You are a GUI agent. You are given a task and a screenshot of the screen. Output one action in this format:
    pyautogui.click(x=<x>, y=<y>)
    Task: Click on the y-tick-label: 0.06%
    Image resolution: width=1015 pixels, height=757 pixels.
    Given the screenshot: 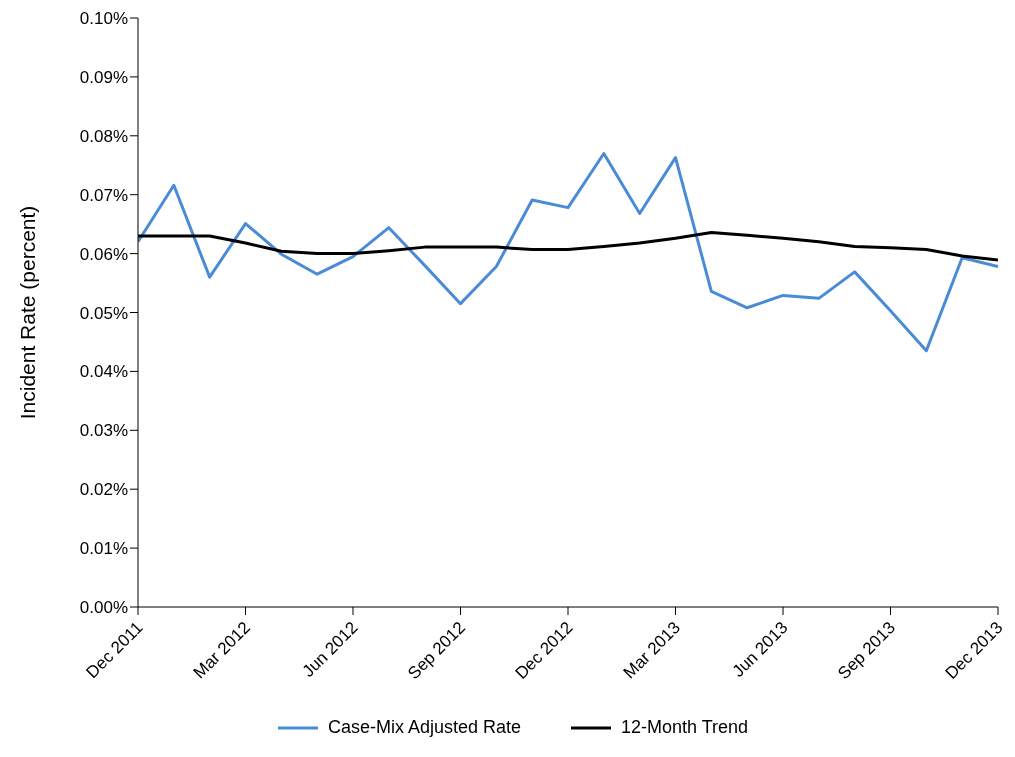 What is the action you would take?
    pyautogui.click(x=103, y=254)
    